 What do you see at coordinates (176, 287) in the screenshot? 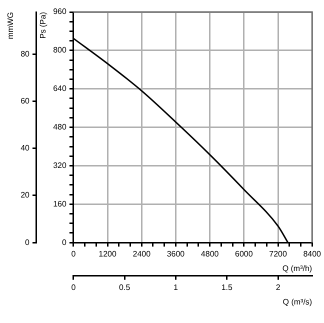
I see `x2-tick-label: 1` at bounding box center [176, 287].